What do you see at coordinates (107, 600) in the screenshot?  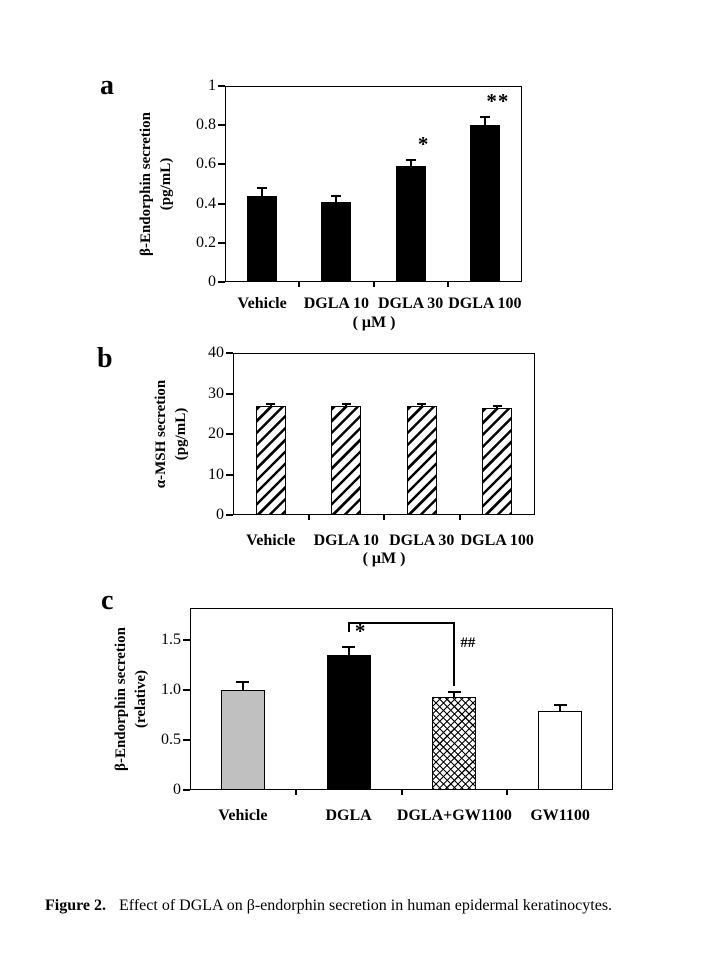 I see `panel-c-letter: c` at bounding box center [107, 600].